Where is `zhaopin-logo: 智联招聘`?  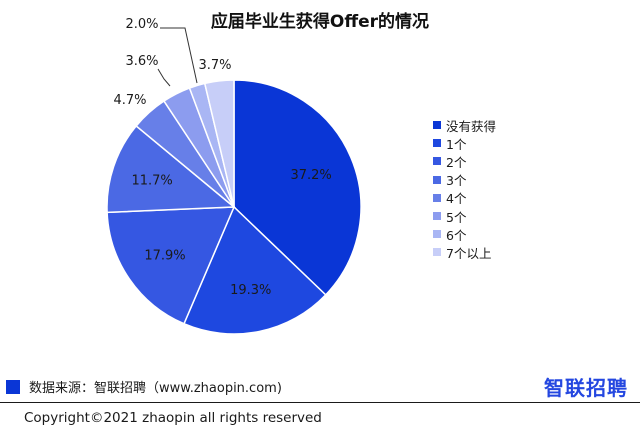 zhaopin-logo: 智联招聘 is located at coordinates (586, 388).